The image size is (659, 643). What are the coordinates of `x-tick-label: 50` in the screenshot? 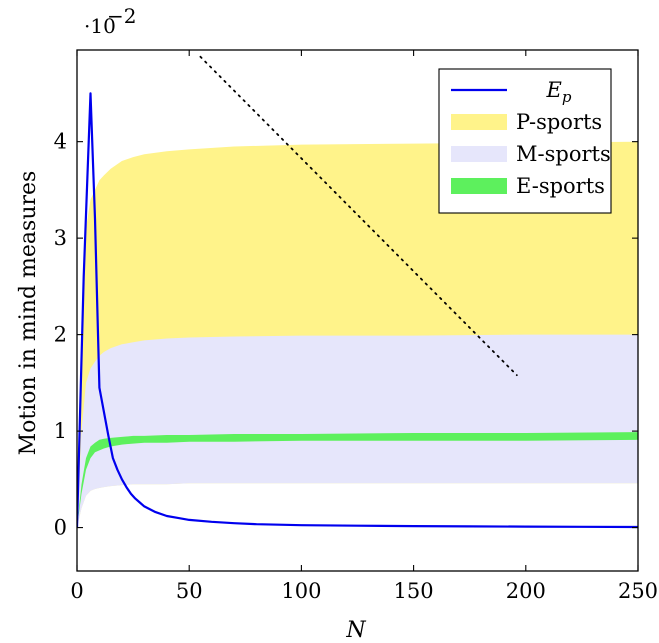 It's located at (189, 591).